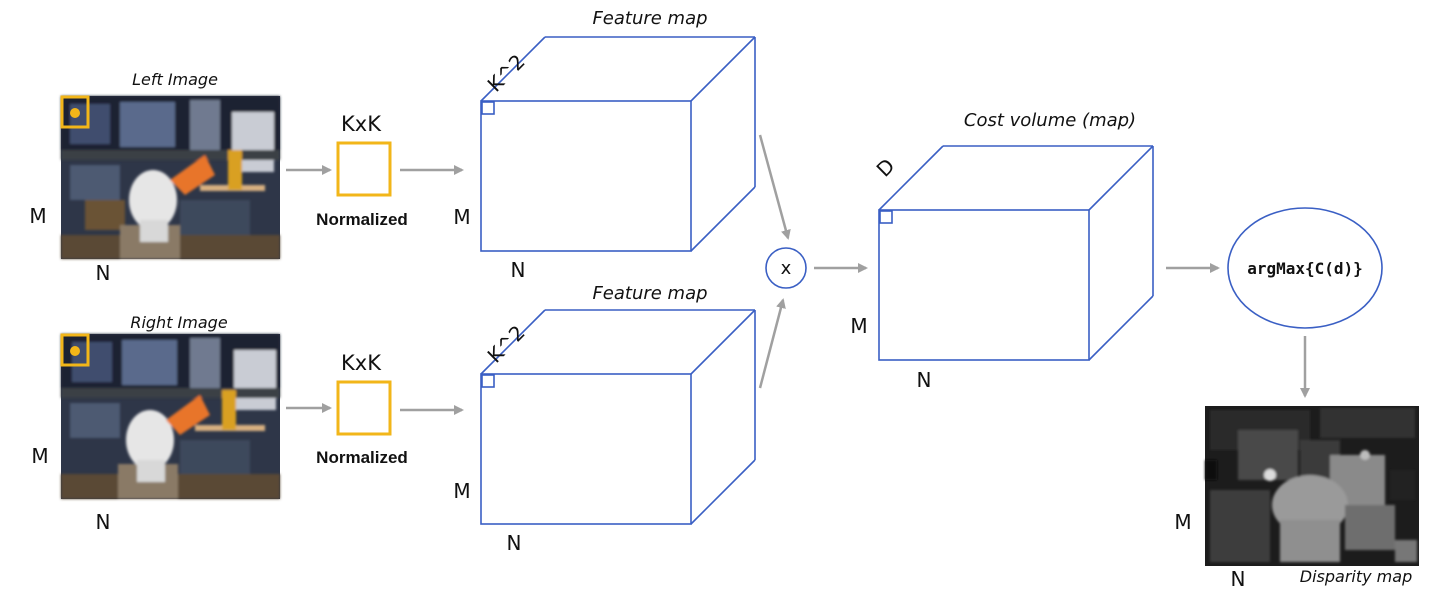  Describe the element at coordinates (361, 124) in the screenshot. I see `kernel-top-label: KxK` at that location.